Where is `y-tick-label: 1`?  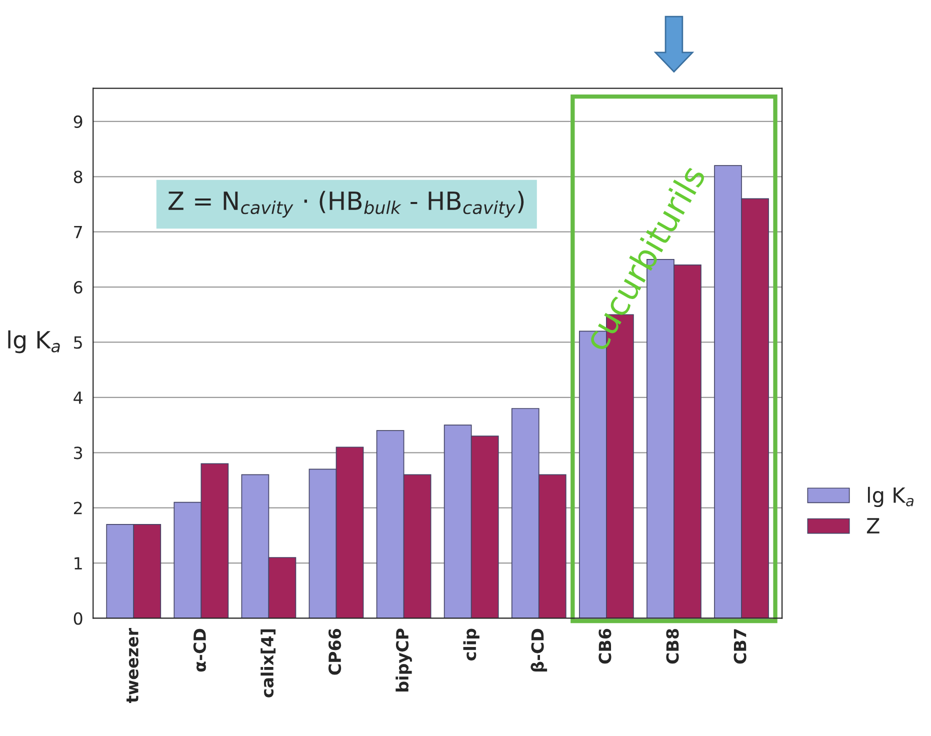 y-tick-label: 1 is located at coordinates (78, 563).